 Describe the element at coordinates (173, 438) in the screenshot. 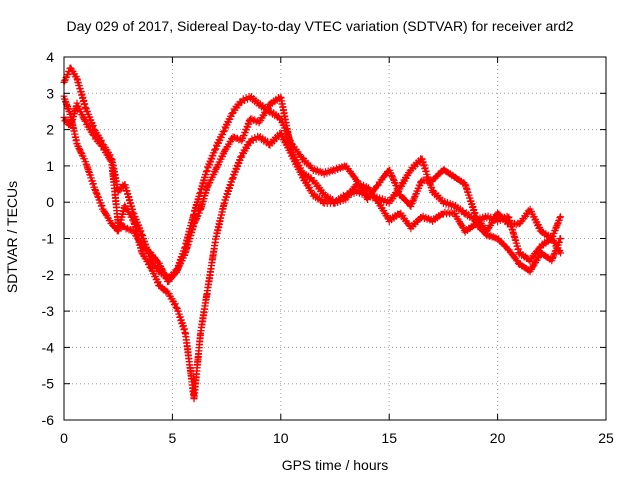

I see `x-tick-label: 5` at that location.